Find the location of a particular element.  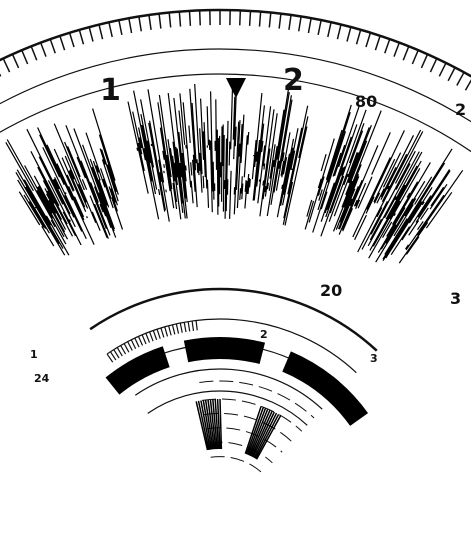

hour-label: 3 is located at coordinates (455, 298).